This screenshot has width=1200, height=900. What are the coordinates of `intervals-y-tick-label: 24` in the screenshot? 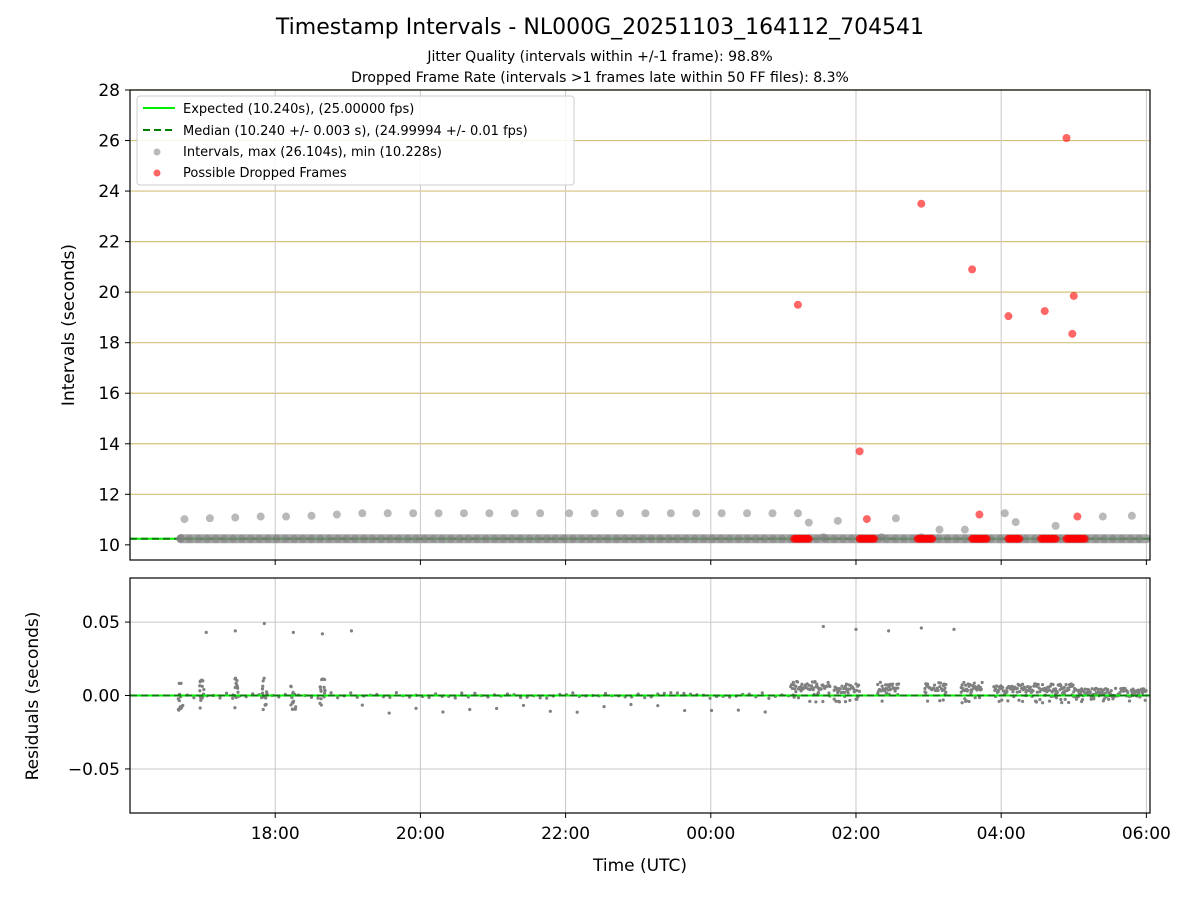 It's located at (109, 192).